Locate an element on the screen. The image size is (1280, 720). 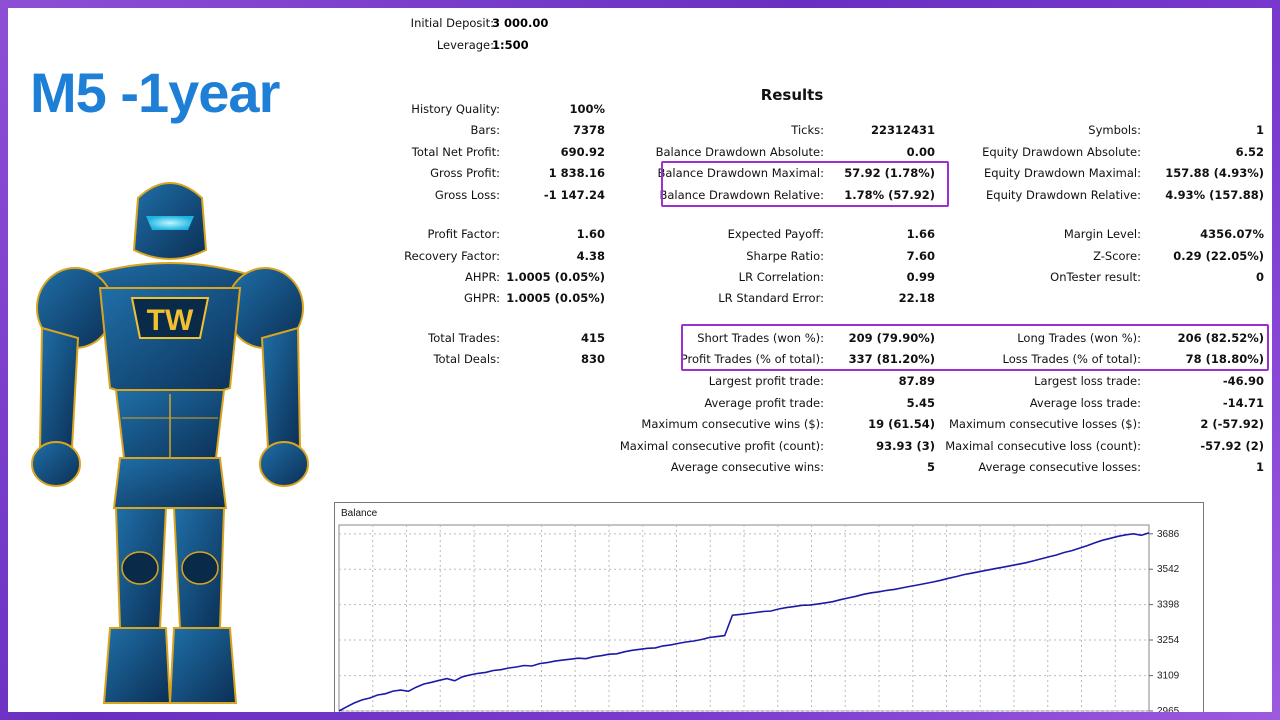
trades-highlight is located at coordinates (975, 347).